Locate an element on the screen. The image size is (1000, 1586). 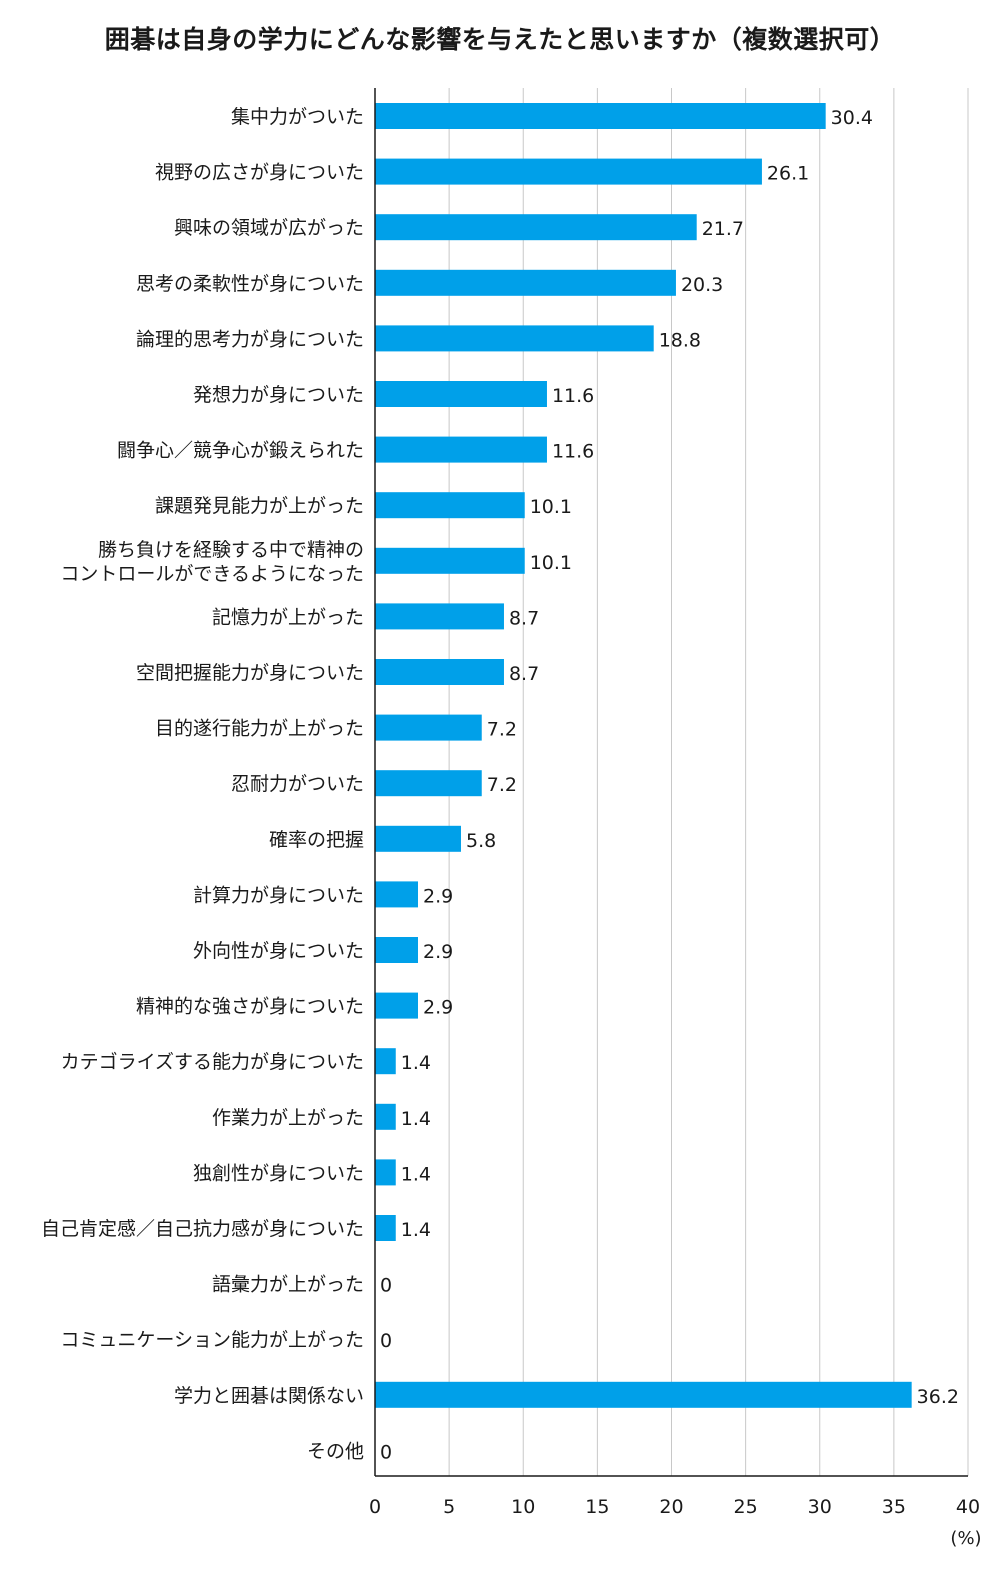
category-label: 精神的な強さが身についた is located at coordinates (250, 1007).